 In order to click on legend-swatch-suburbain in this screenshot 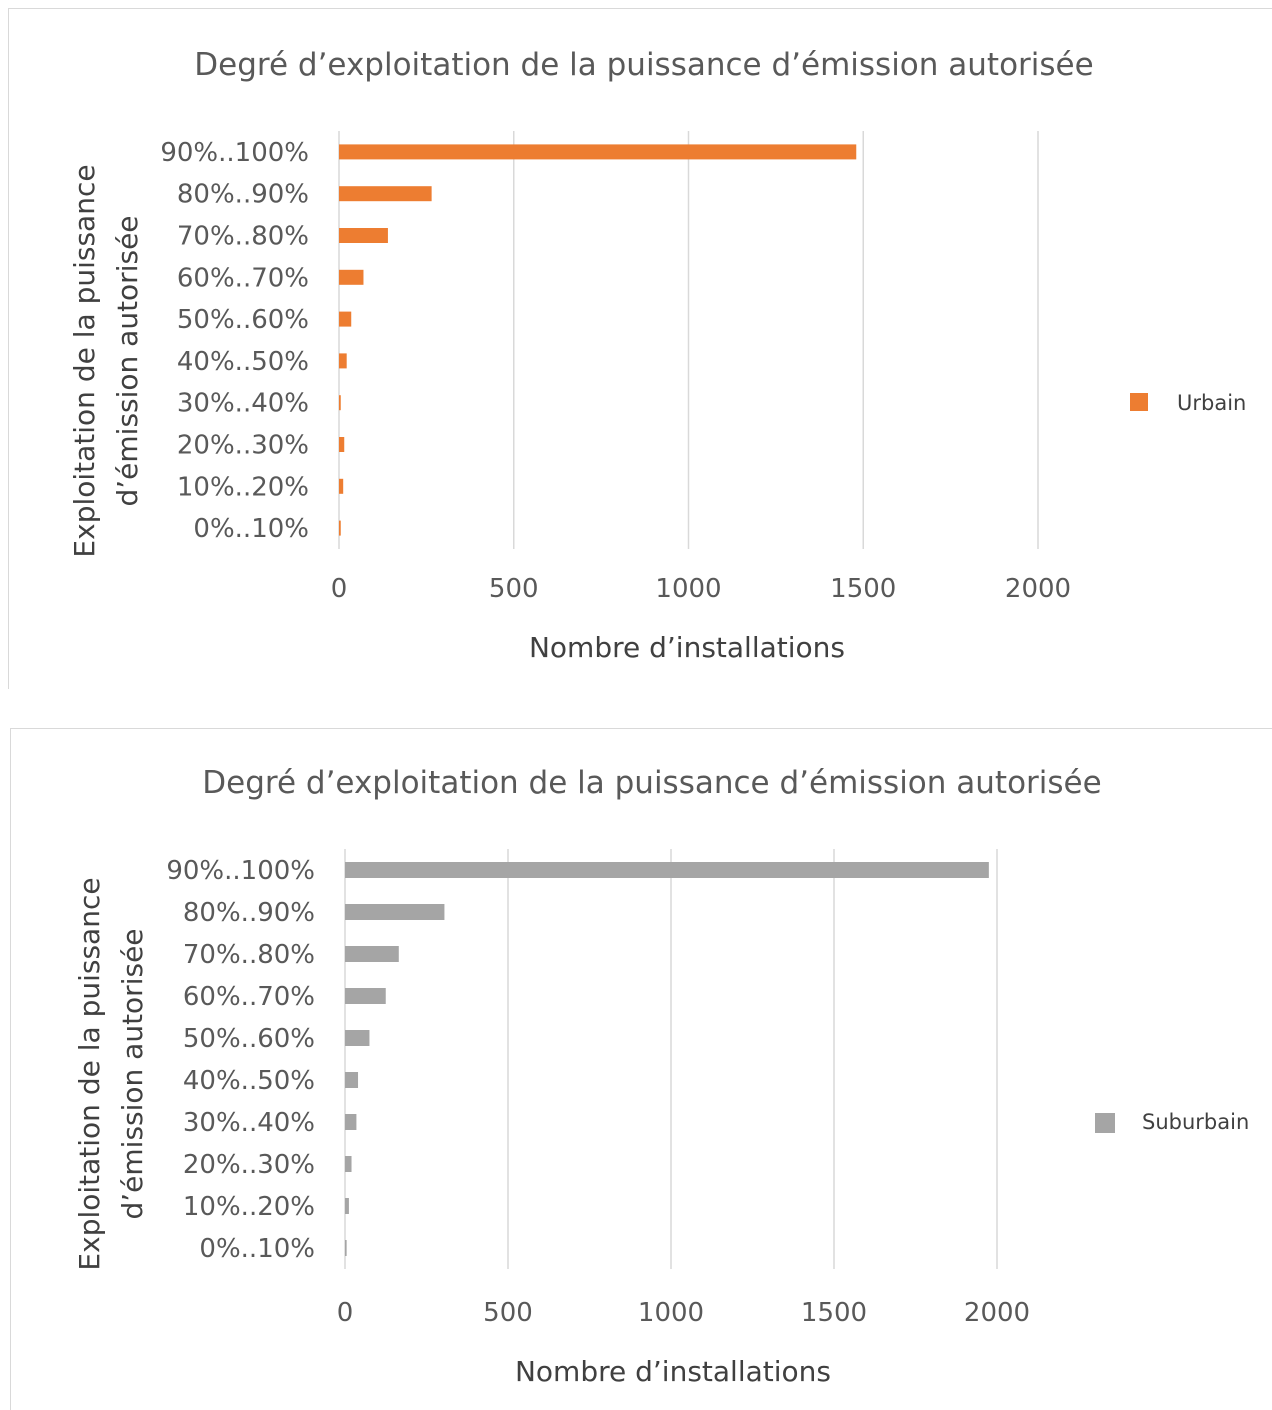, I will do `click(1105, 1123)`.